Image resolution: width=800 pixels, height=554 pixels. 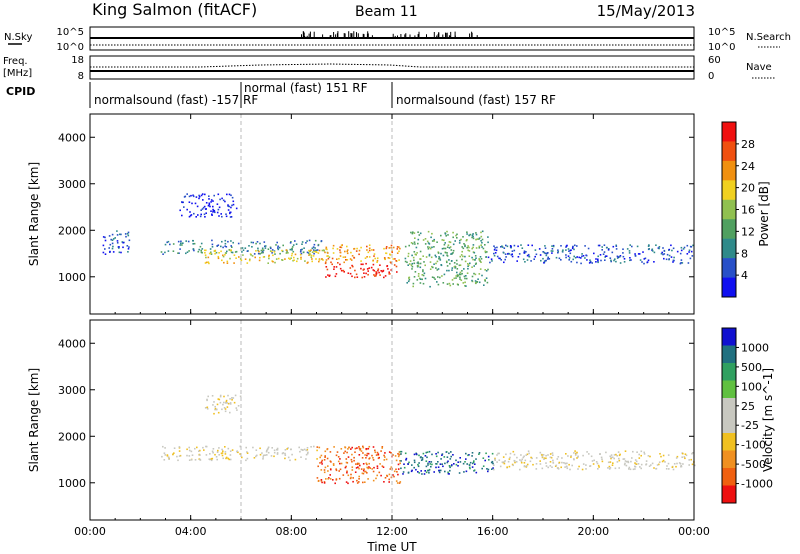 What do you see at coordinates (17, 73) in the screenshot?
I see `freq-unit: [MHz]` at bounding box center [17, 73].